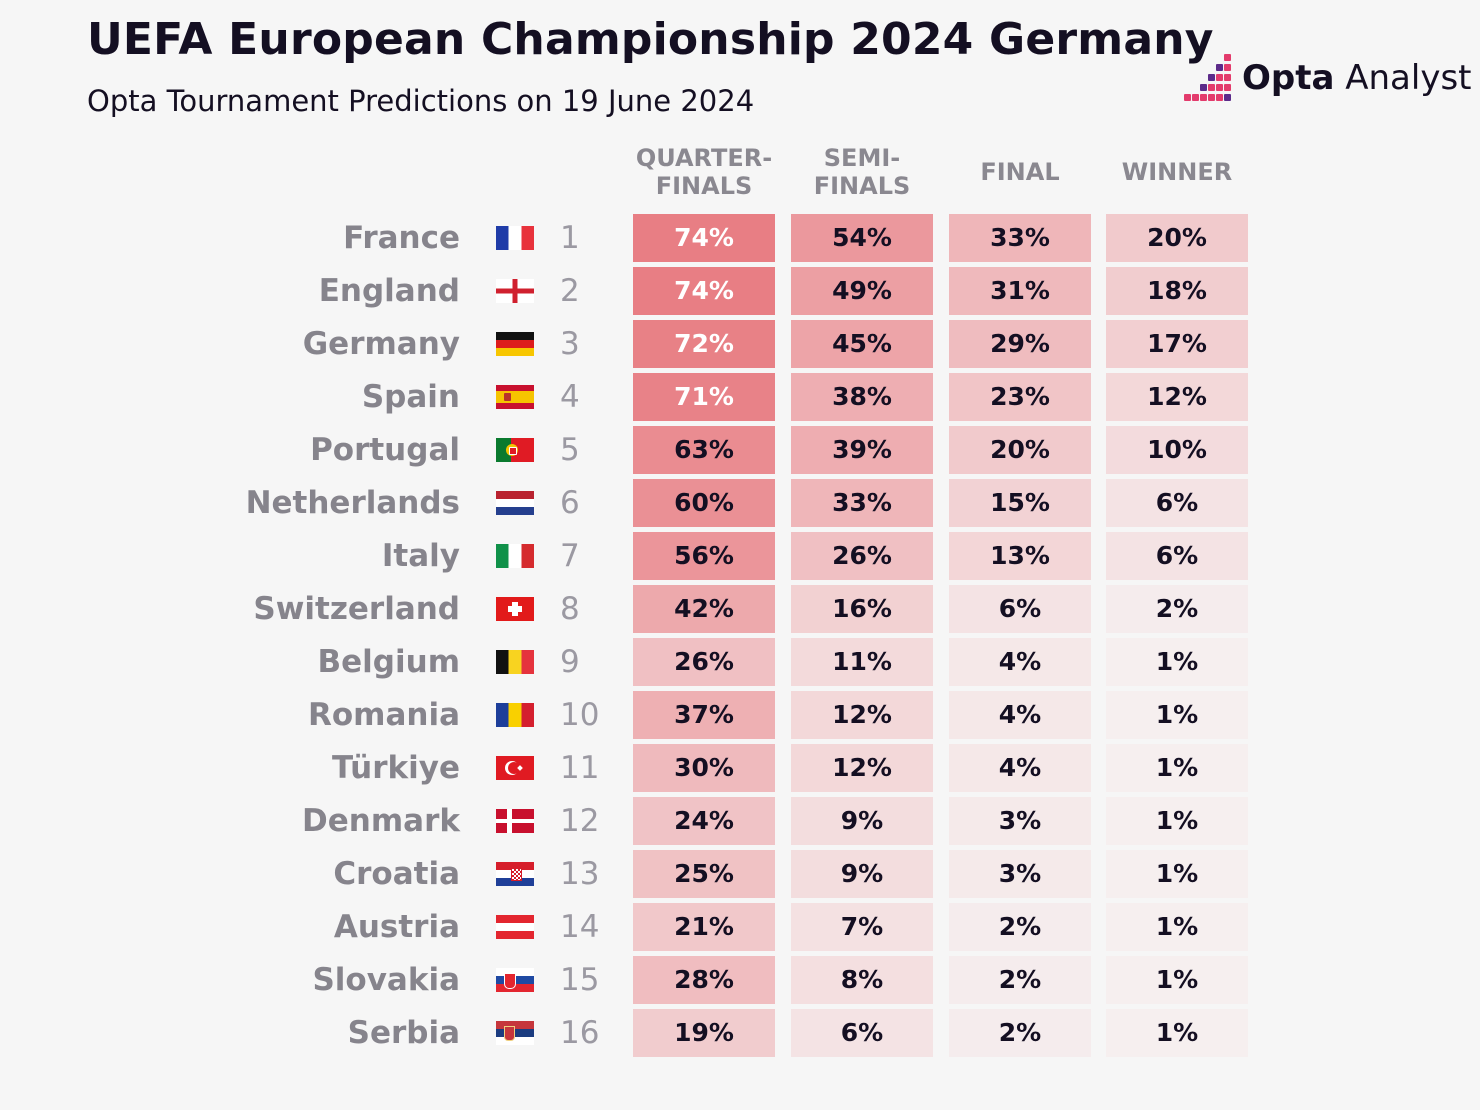 This screenshot has height=1110, width=1480. I want to click on slovakia-flag-icon, so click(515, 980).